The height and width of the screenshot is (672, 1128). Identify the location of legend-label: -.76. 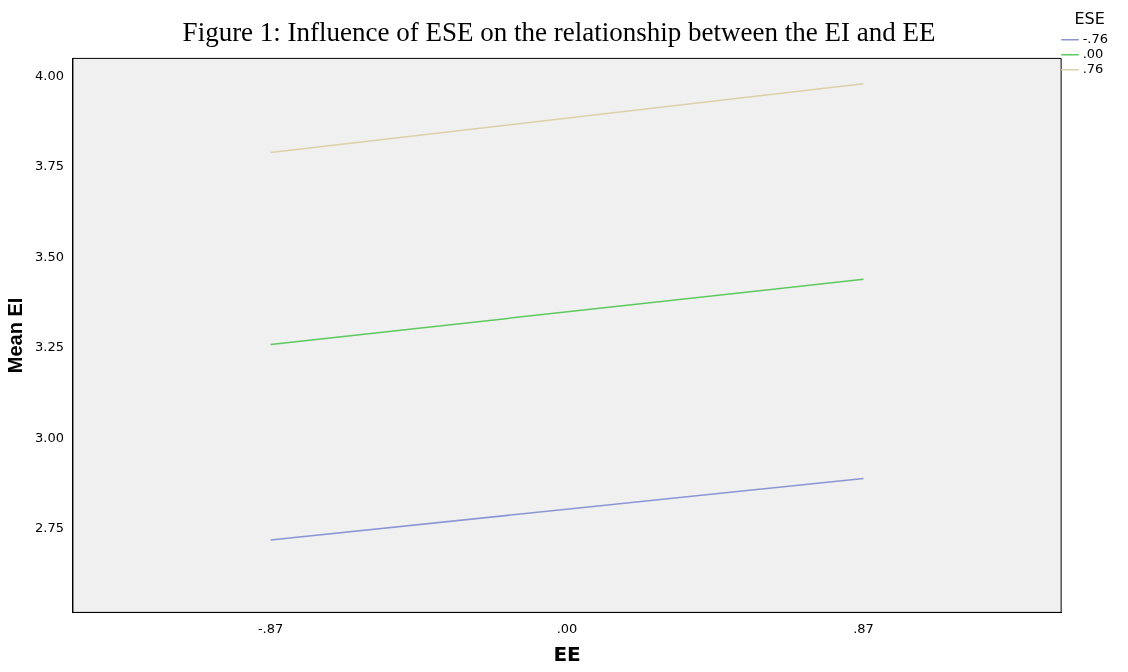
(1095, 39).